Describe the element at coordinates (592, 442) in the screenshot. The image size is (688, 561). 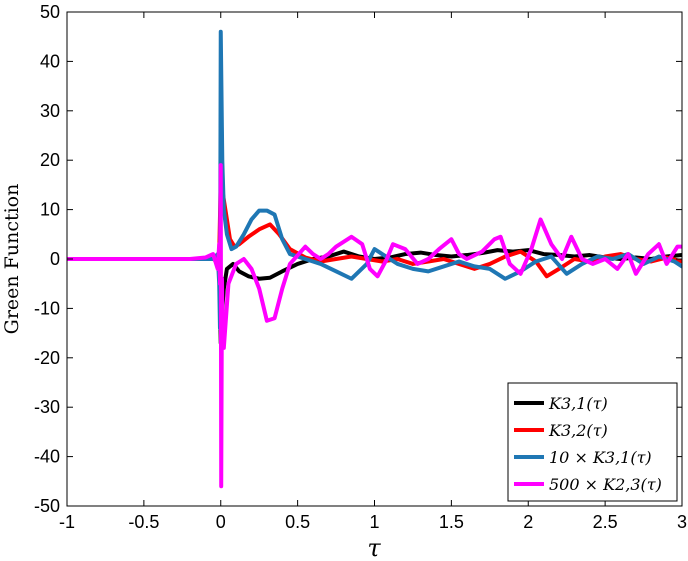
I see `legend: K3,1(τ) K3,2(τ) 10 × K3,1(τ) 500 × K2,3(τ)` at that location.